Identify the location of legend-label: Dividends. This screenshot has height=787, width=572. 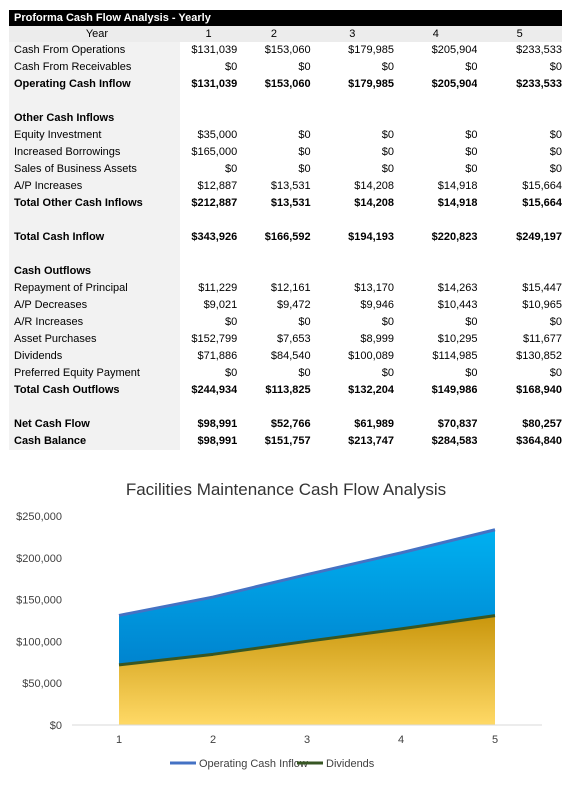
(350, 764).